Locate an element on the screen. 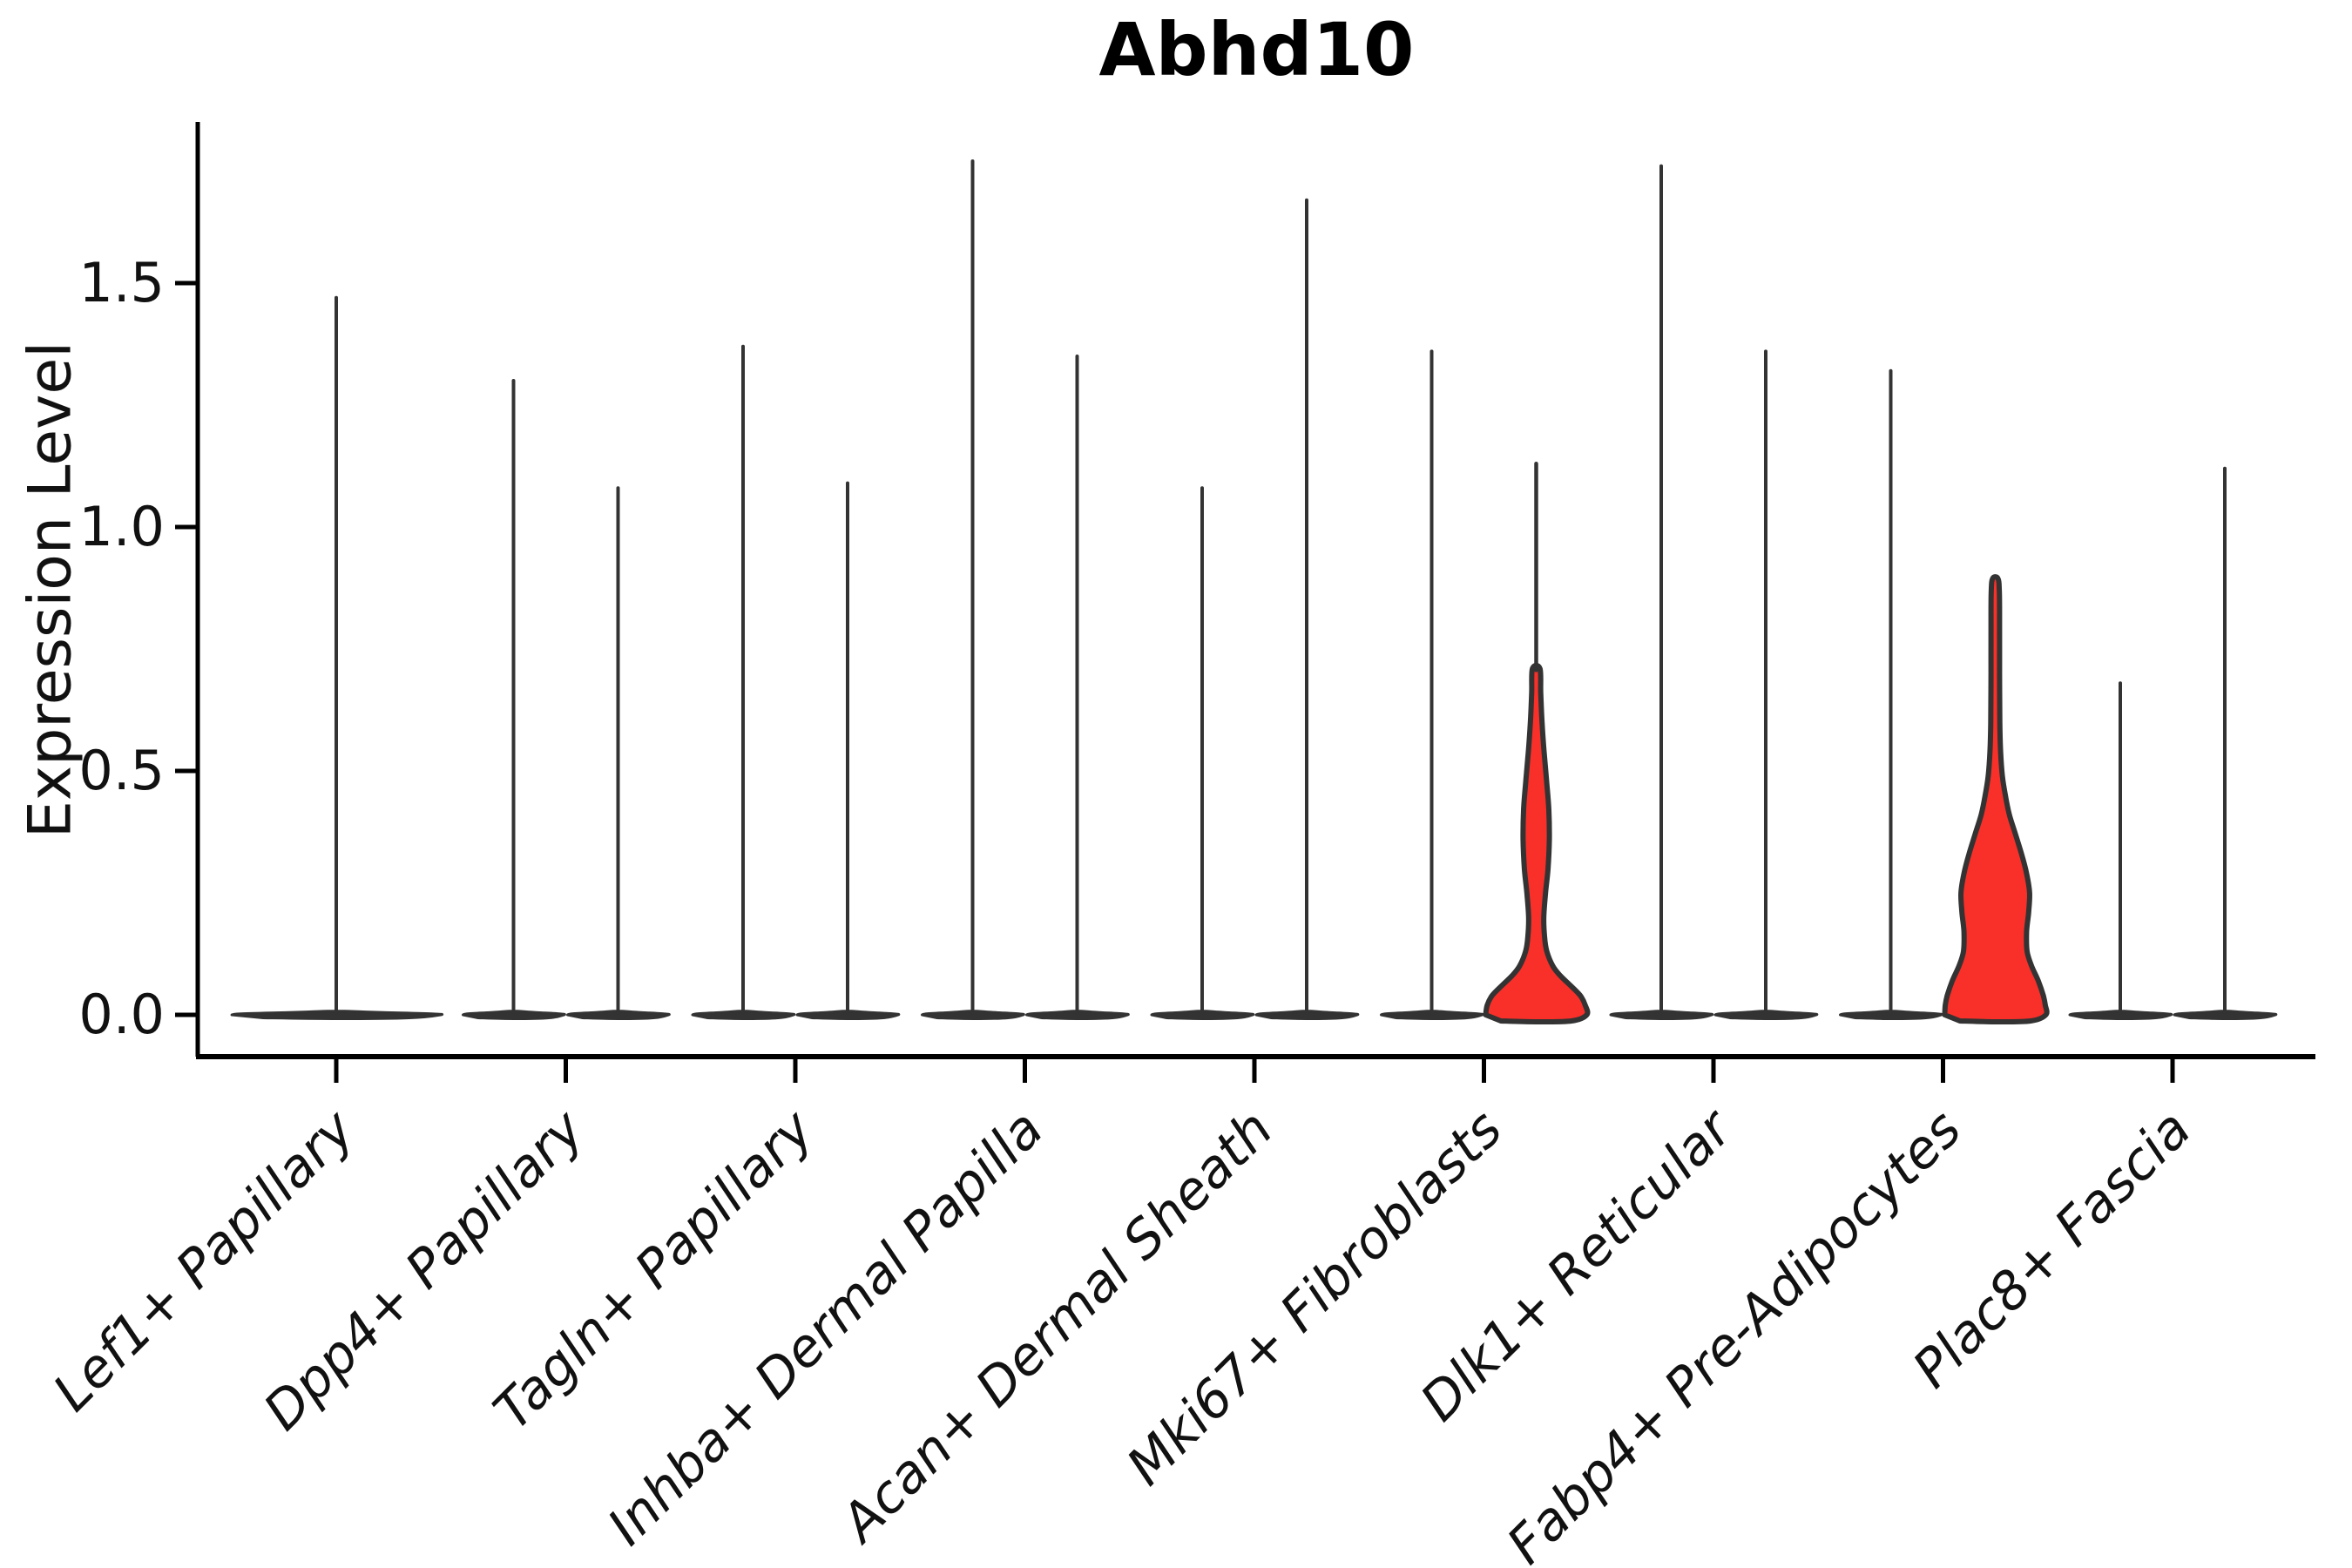  y-tick-label: 0.5 is located at coordinates (121, 770).